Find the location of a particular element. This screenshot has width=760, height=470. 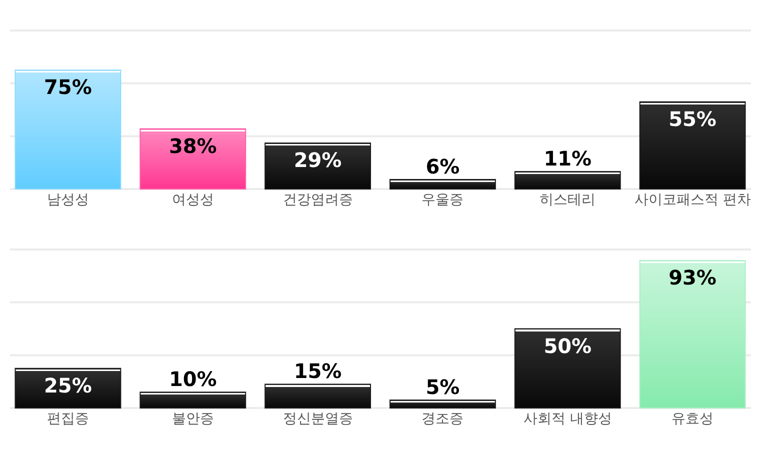

data-label: 93% is located at coordinates (692, 278).